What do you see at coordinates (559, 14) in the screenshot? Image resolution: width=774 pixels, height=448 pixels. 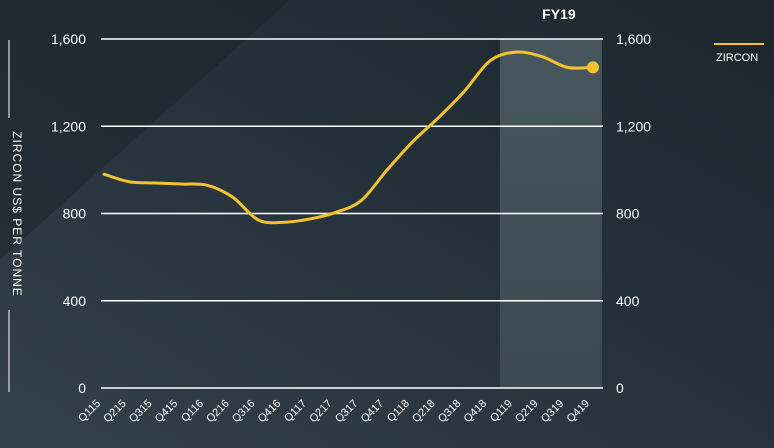 I see `fy19-label: FY19` at bounding box center [559, 14].